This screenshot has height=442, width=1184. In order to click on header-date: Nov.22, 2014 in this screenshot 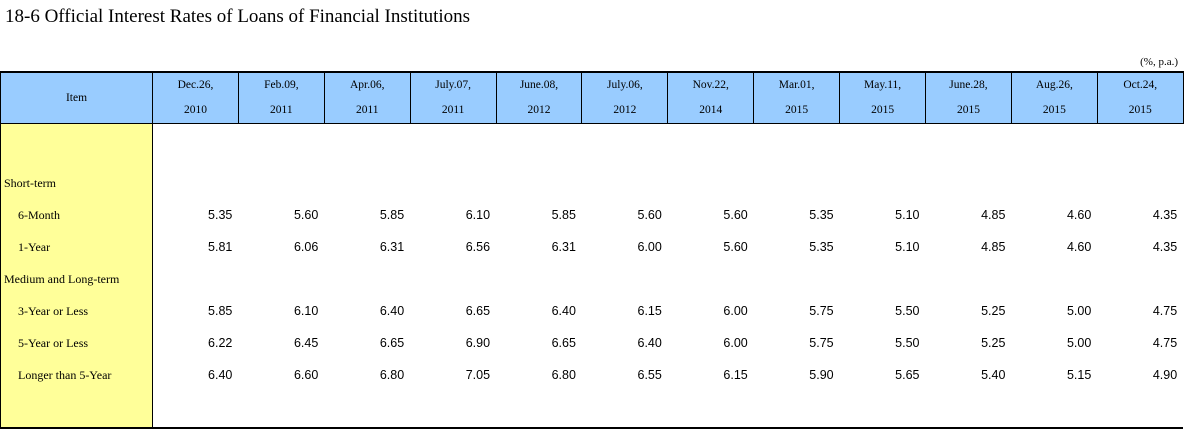, I will do `click(711, 97)`.